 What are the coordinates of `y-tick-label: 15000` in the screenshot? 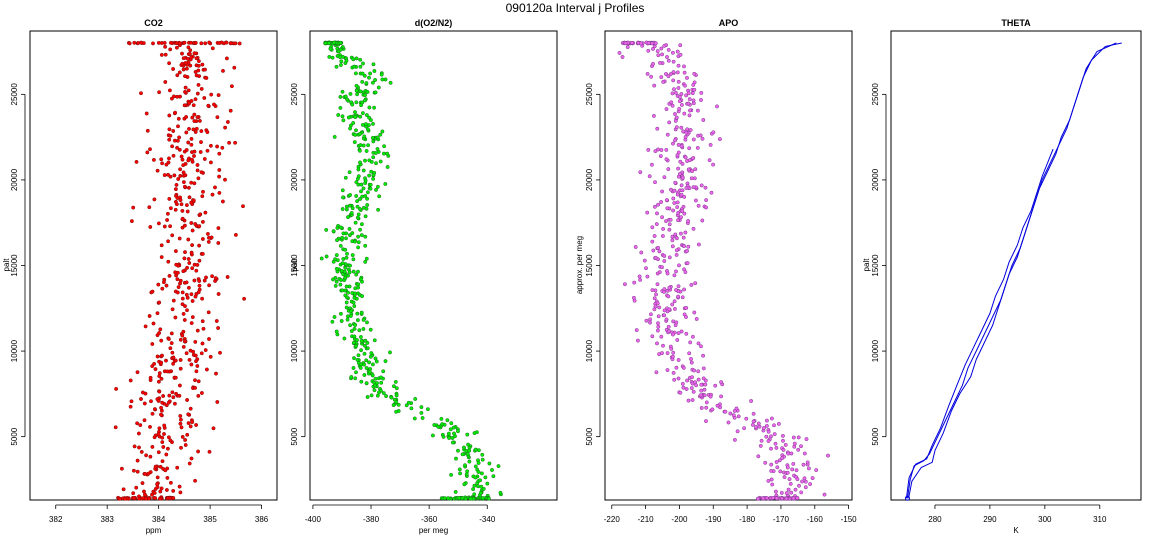 It's located at (14, 265).